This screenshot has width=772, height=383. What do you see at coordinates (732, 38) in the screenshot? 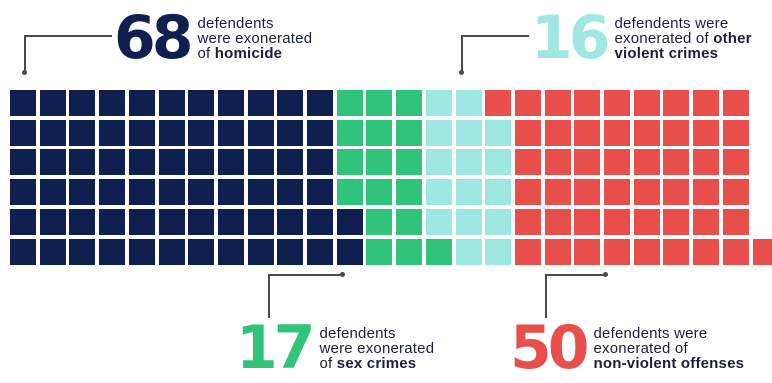
I see `other-violent-desc-bold1: other` at bounding box center [732, 38].